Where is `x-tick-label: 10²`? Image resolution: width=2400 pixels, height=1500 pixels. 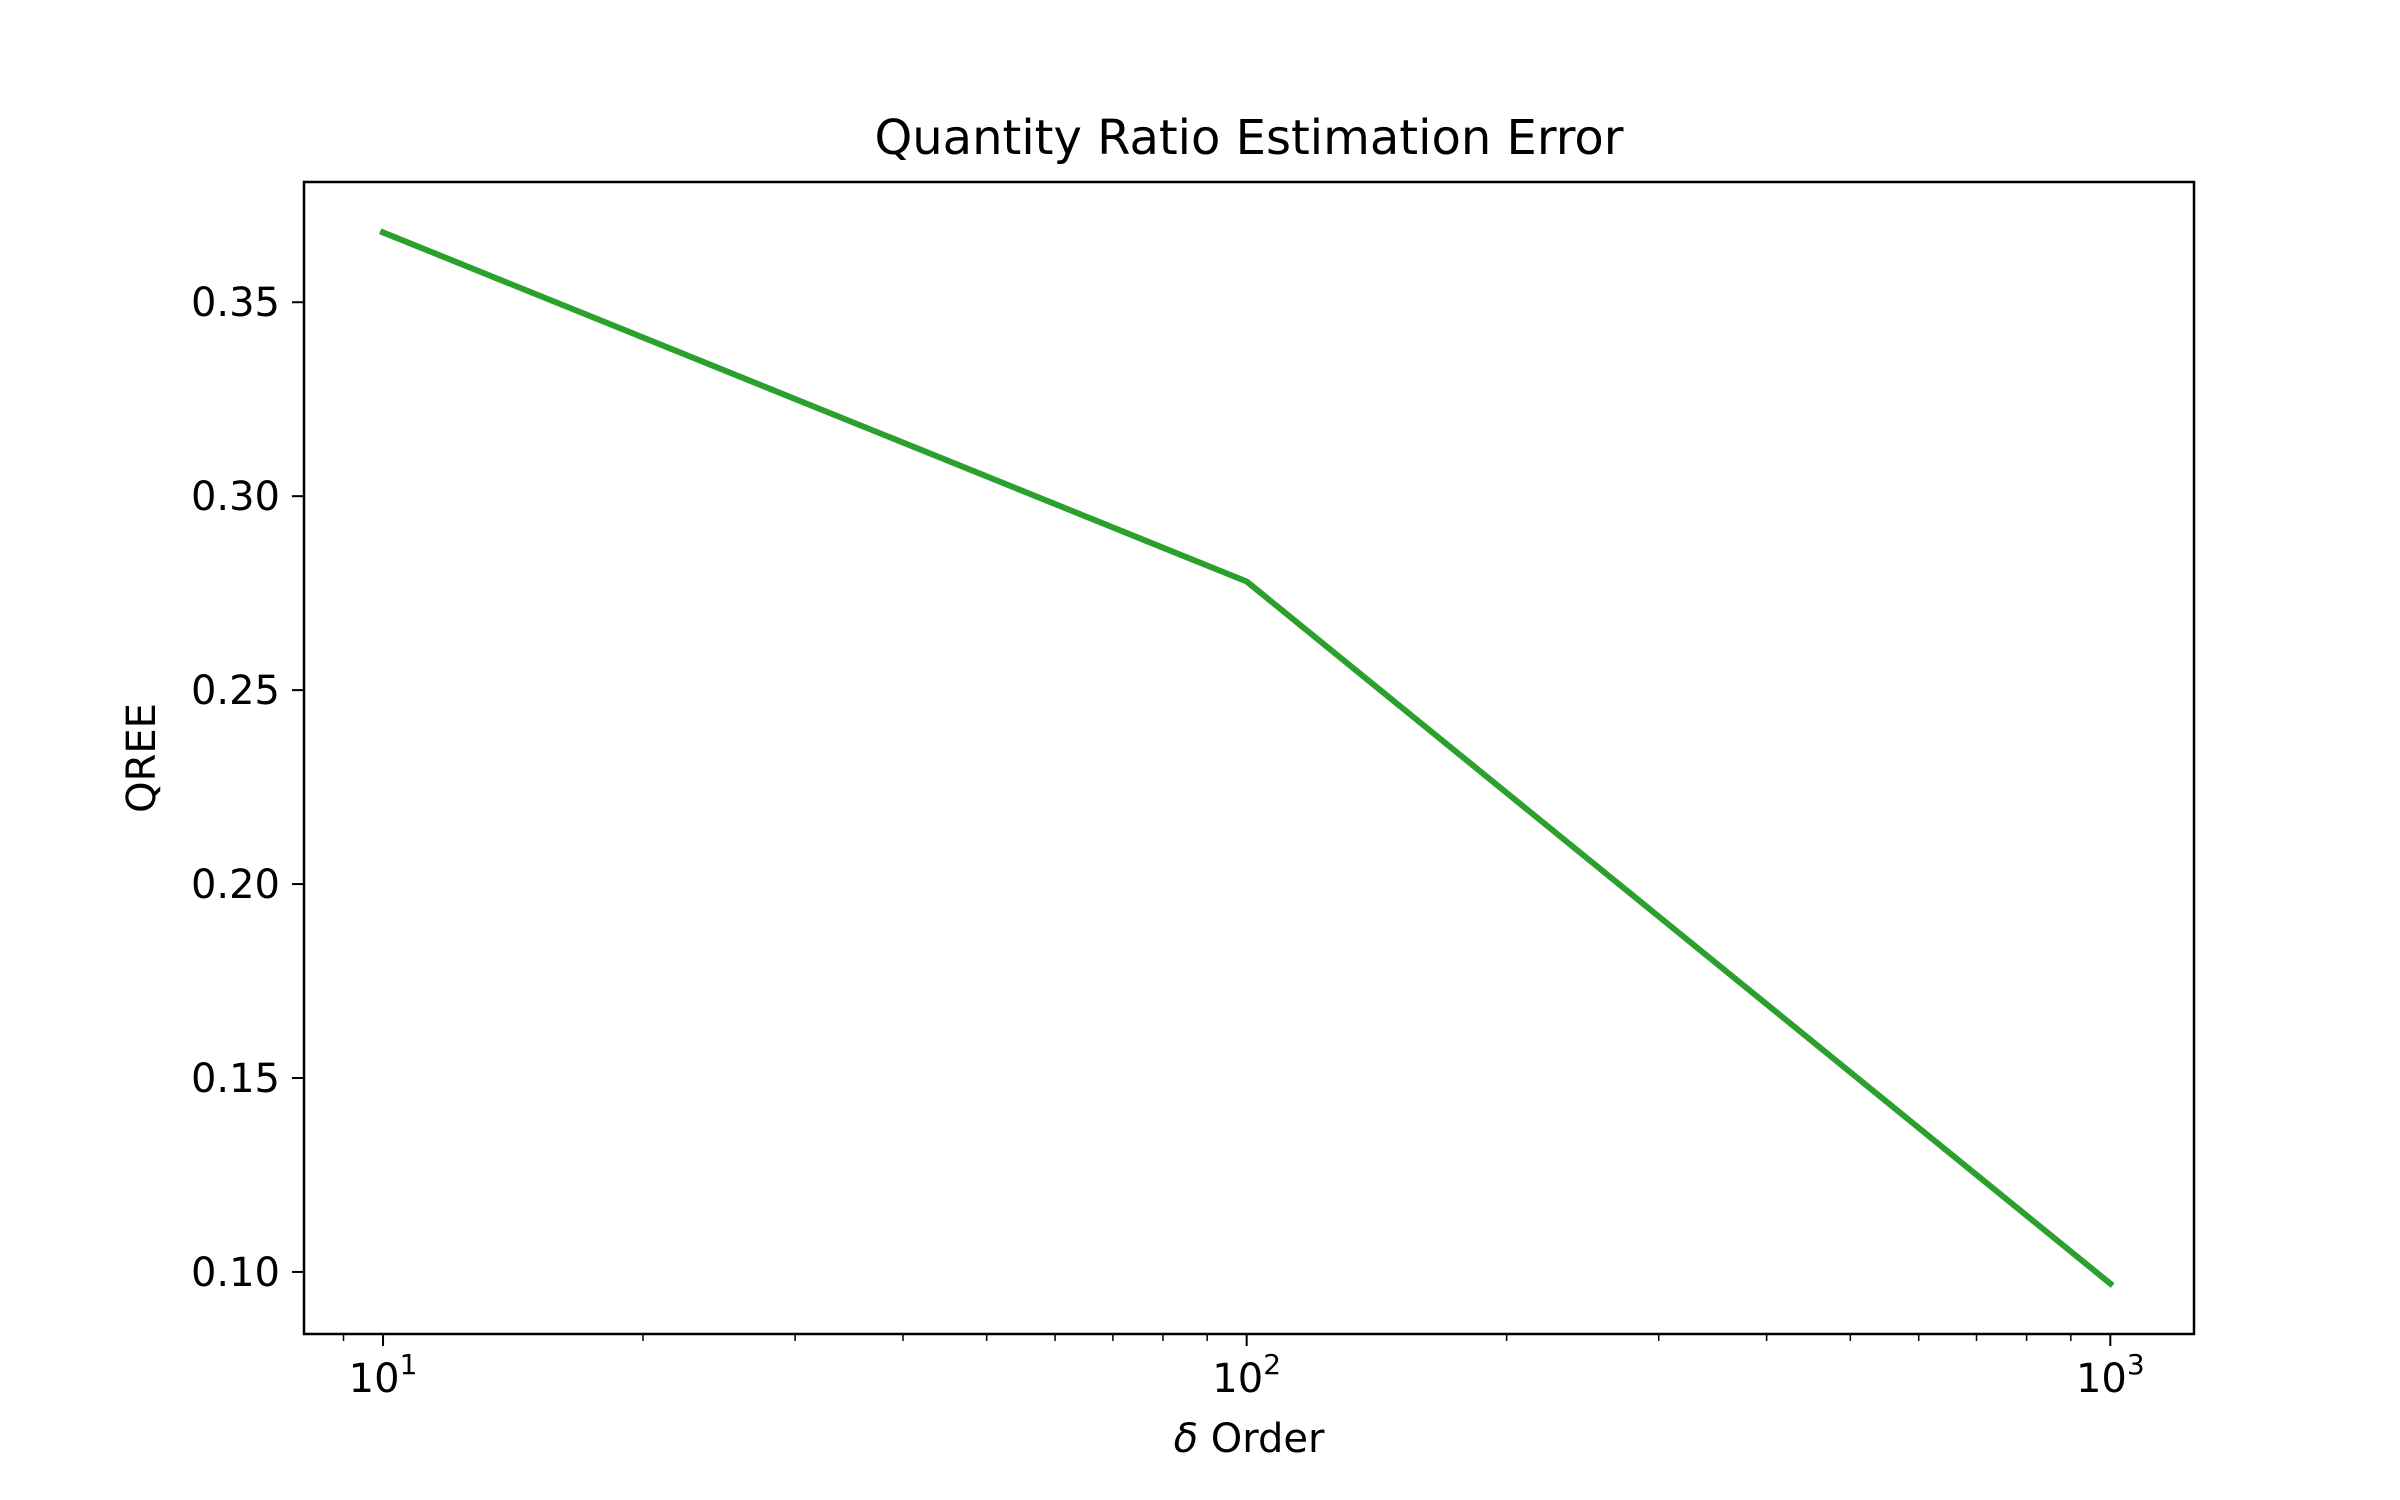
x-tick-label: 10² is located at coordinates (1246, 1375).